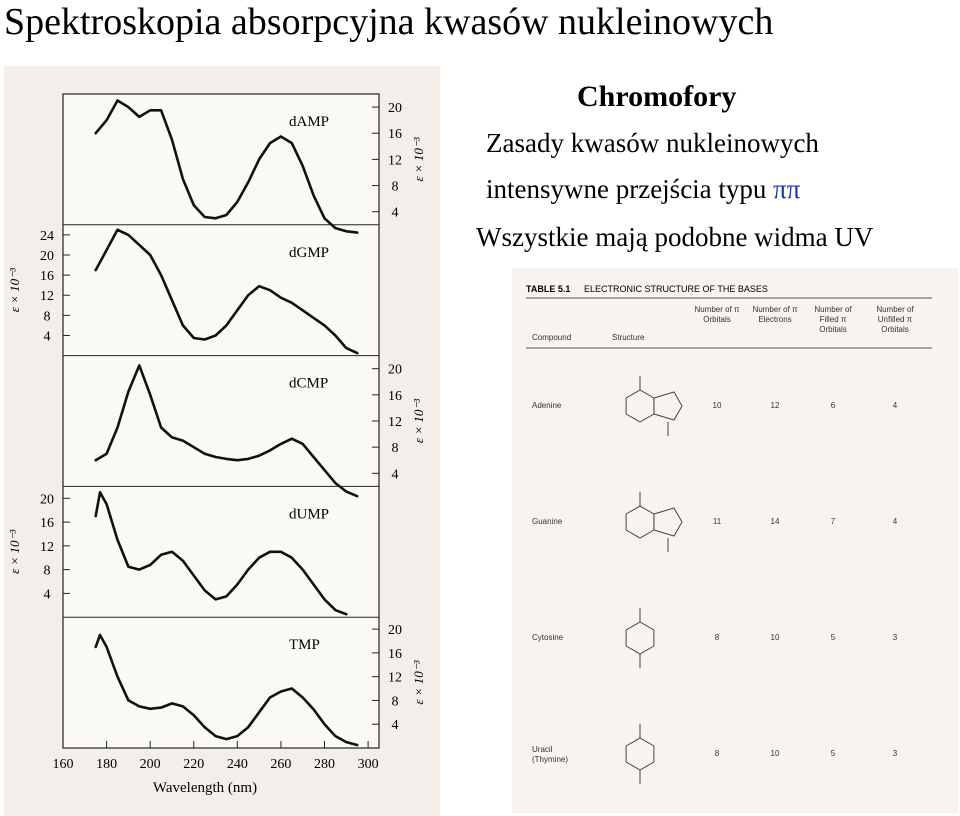 Image resolution: width=960 pixels, height=816 pixels. Describe the element at coordinates (309, 122) in the screenshot. I see `panel-label: dAMP` at that location.